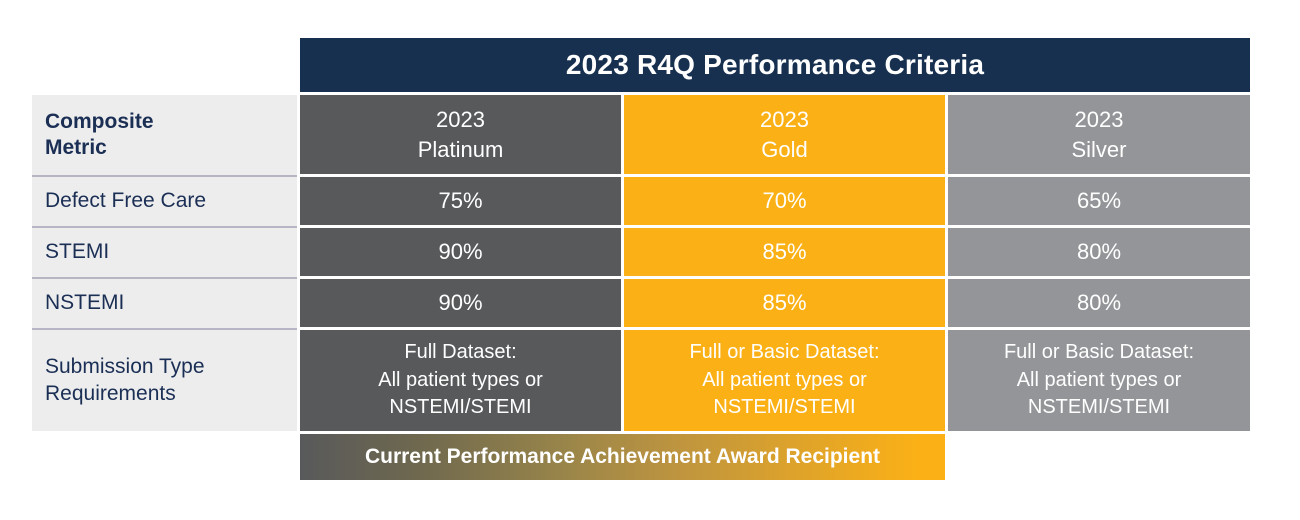  What do you see at coordinates (460, 201) in the screenshot?
I see `cell-defect-free-care-platinum: 75%` at bounding box center [460, 201].